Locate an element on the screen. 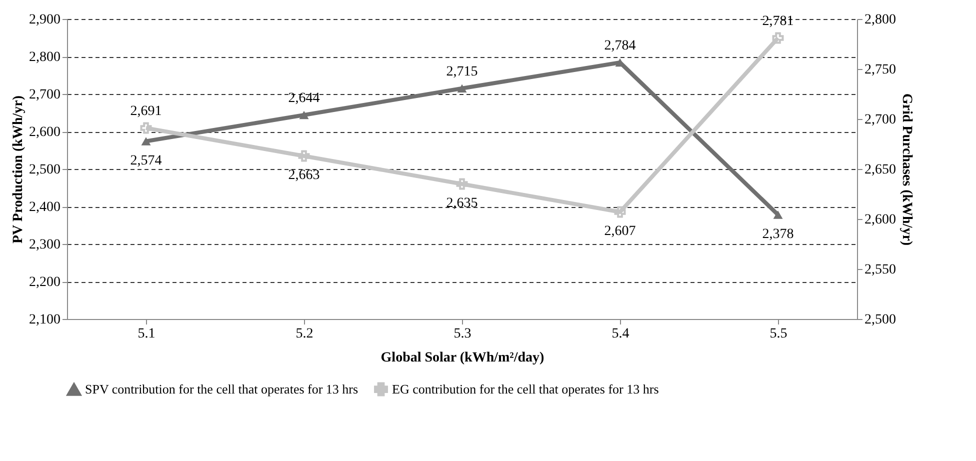  y2-axis-title: Grid Purchases (kWh/yr) is located at coordinates (906, 169).